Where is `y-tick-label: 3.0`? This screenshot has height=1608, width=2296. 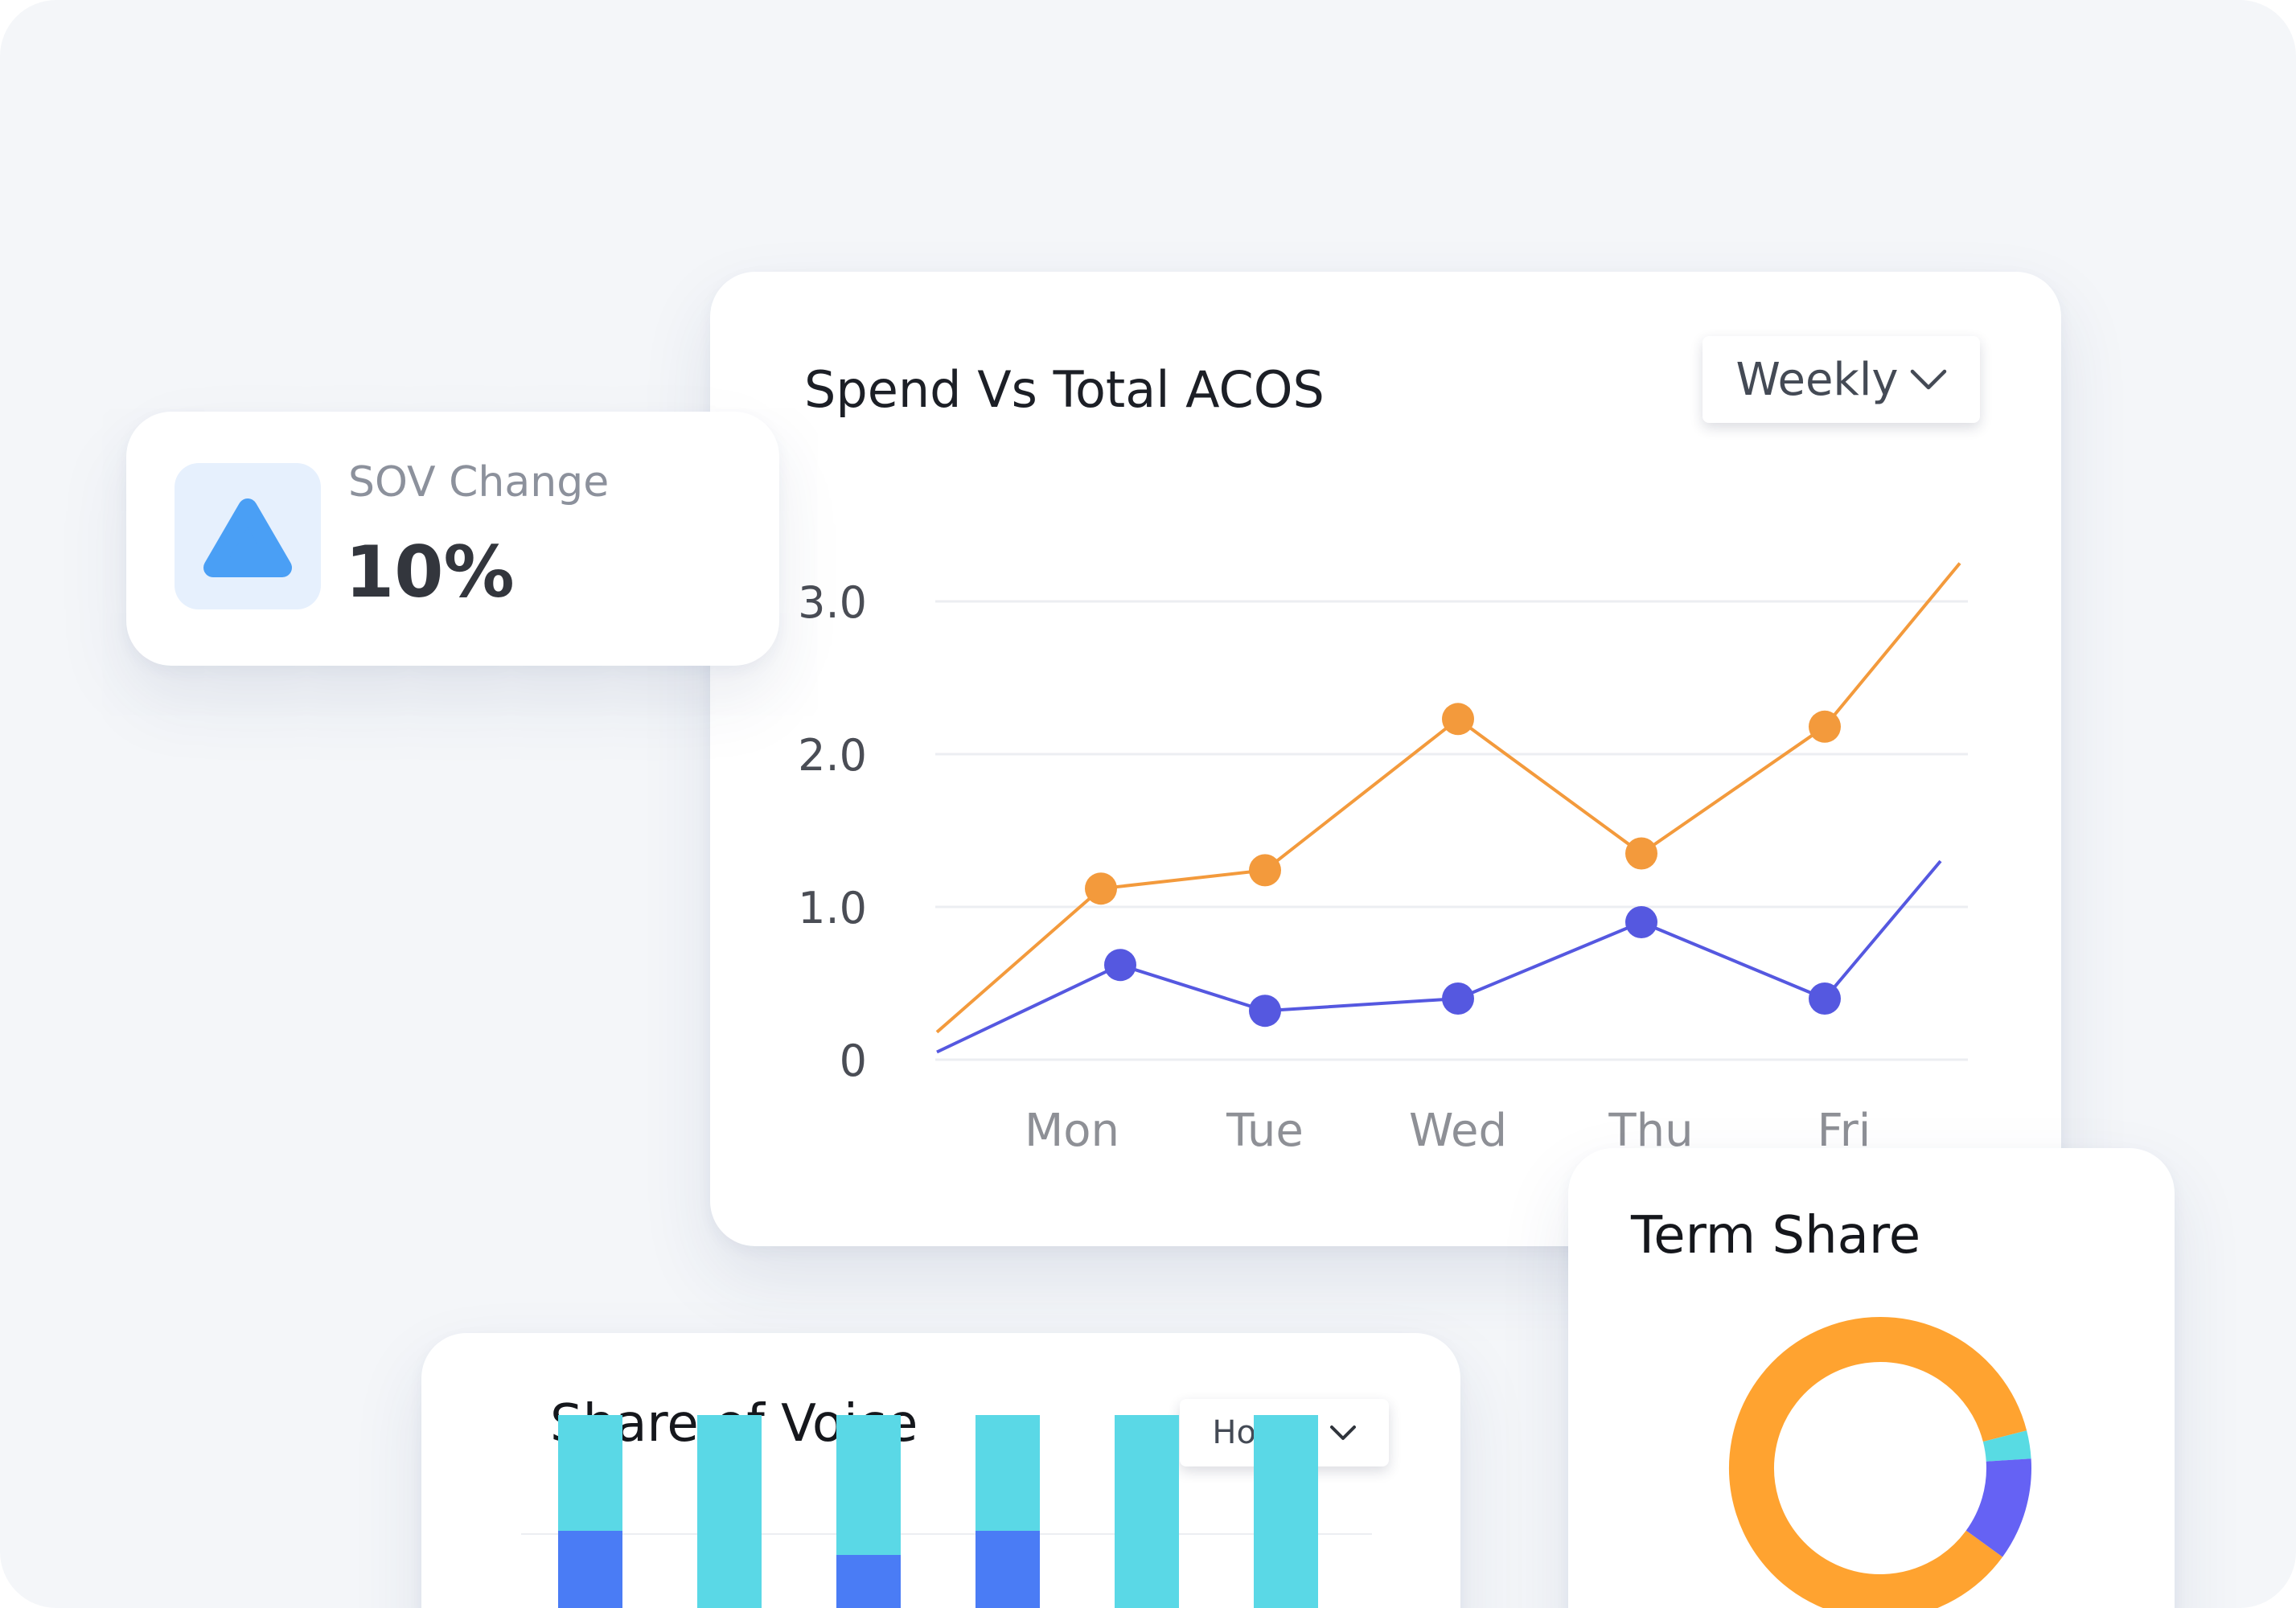 y-tick-label: 3.0 is located at coordinates (832, 602).